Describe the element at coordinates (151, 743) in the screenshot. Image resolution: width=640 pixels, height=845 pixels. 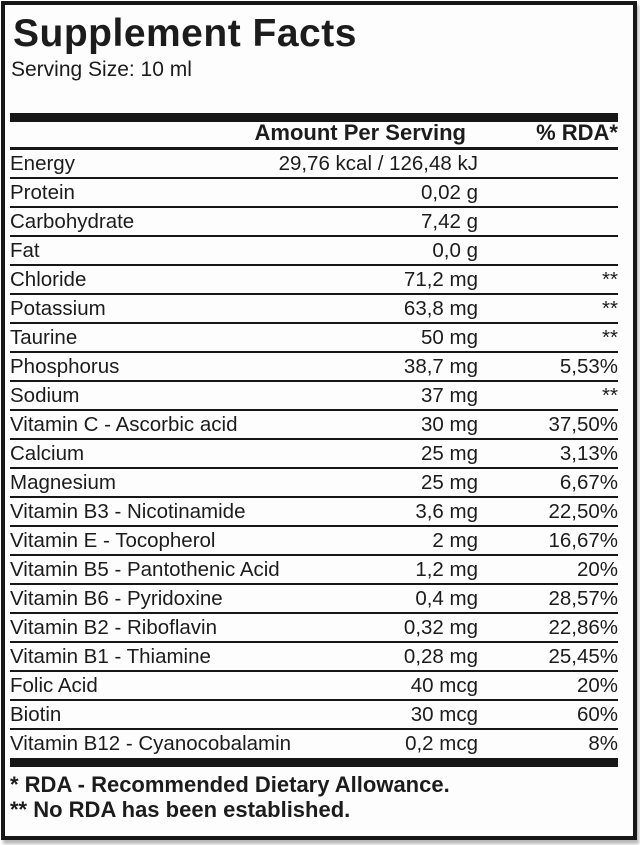
I see `nutrient-name: Vitamin B12 - Cyanocobalamin` at that location.